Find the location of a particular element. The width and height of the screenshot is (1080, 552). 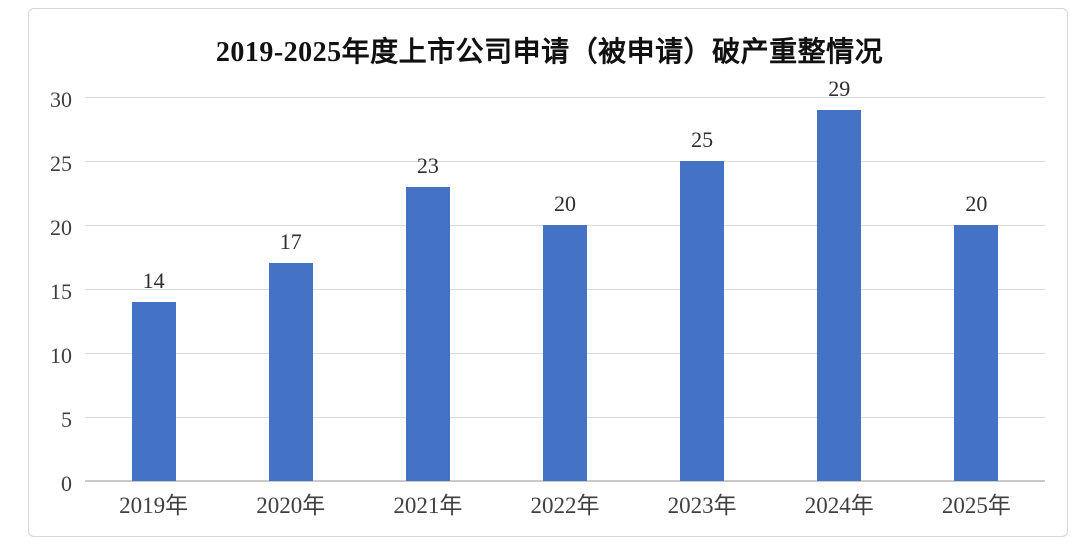

value-label-2023年: 25 is located at coordinates (702, 139).